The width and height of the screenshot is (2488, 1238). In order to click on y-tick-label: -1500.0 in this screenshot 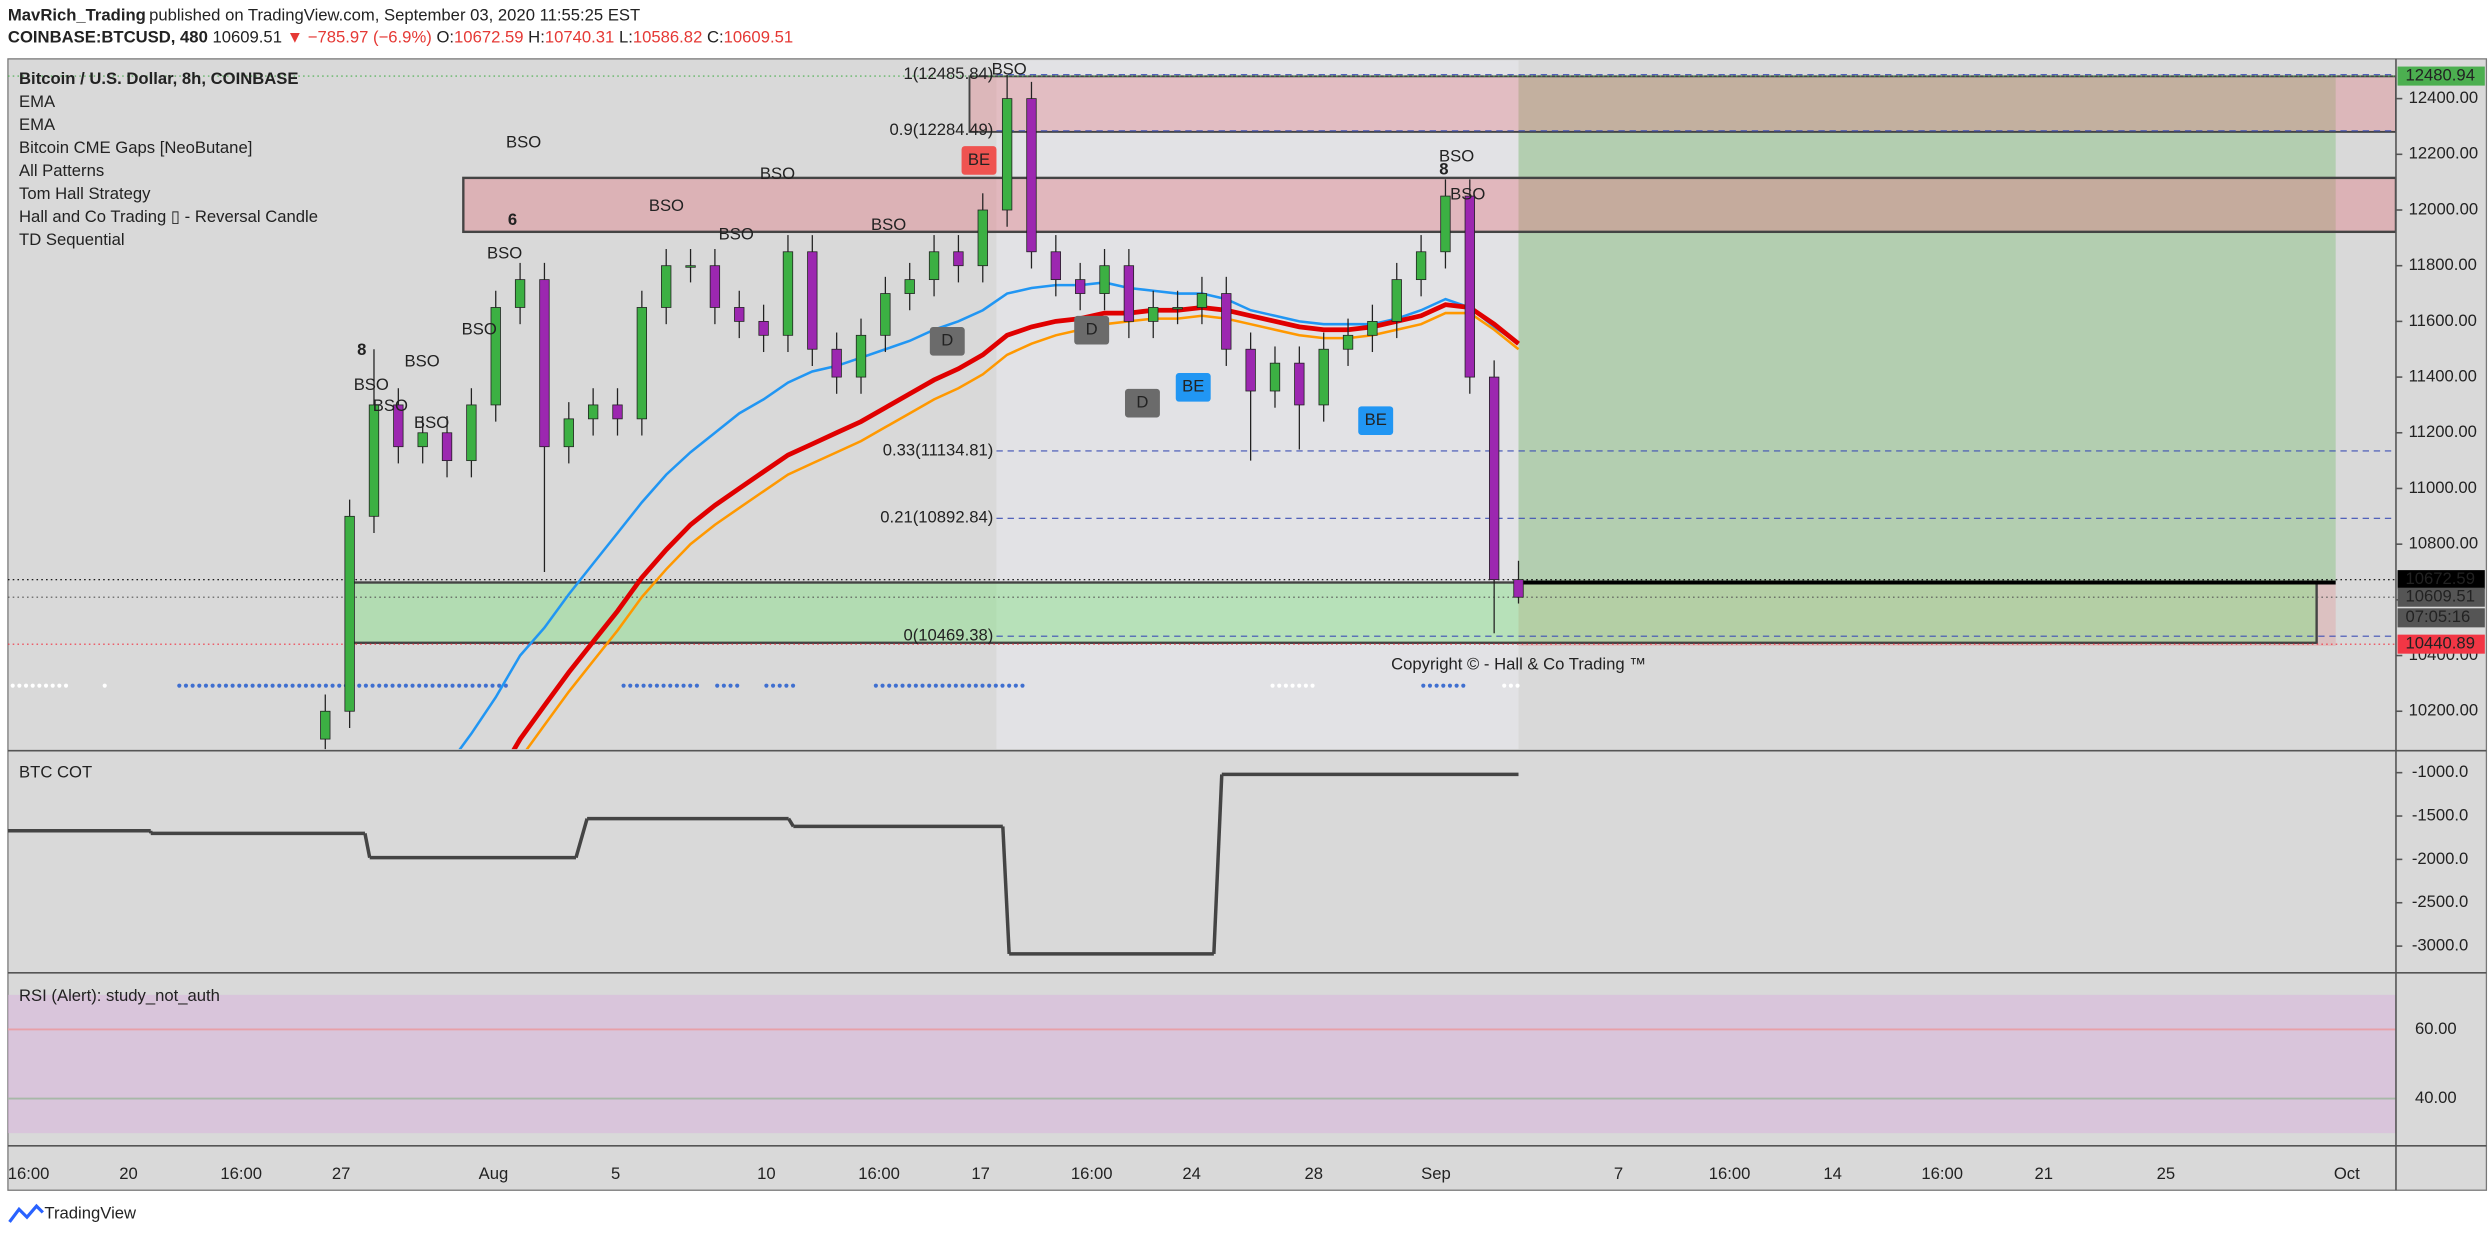, I will do `click(2440, 814)`.